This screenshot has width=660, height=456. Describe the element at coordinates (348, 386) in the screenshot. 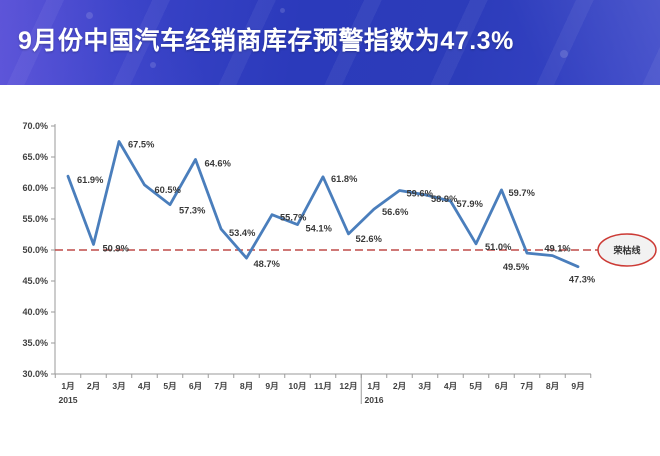

I see `x-axis-month-label: 12月` at that location.